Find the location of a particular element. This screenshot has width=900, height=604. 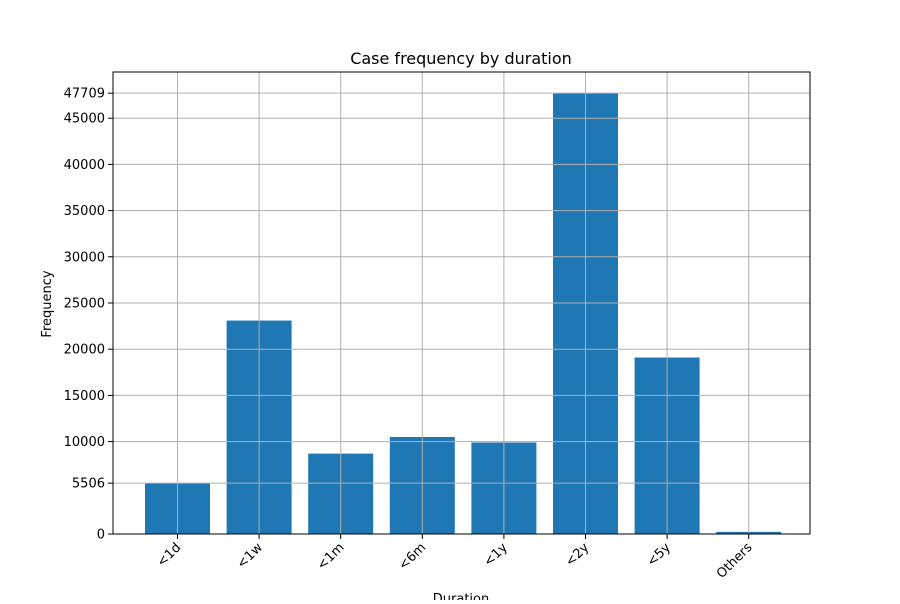

y-axis-label: Frequency is located at coordinates (47, 303).